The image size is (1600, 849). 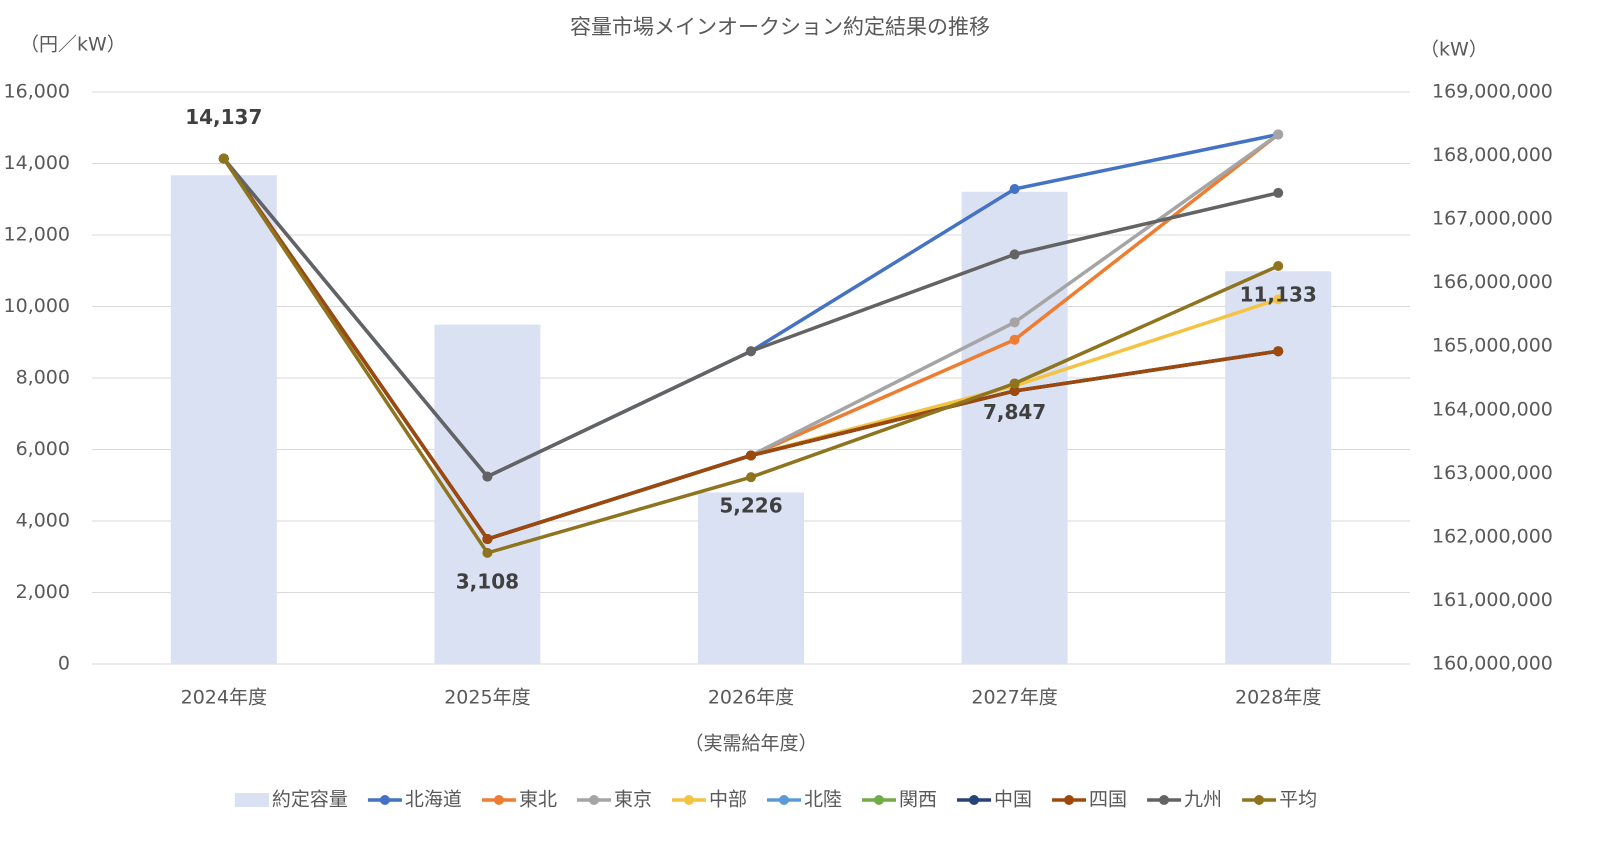 What do you see at coordinates (1492, 282) in the screenshot?
I see `y2-tick-label: 166,000,000` at bounding box center [1492, 282].